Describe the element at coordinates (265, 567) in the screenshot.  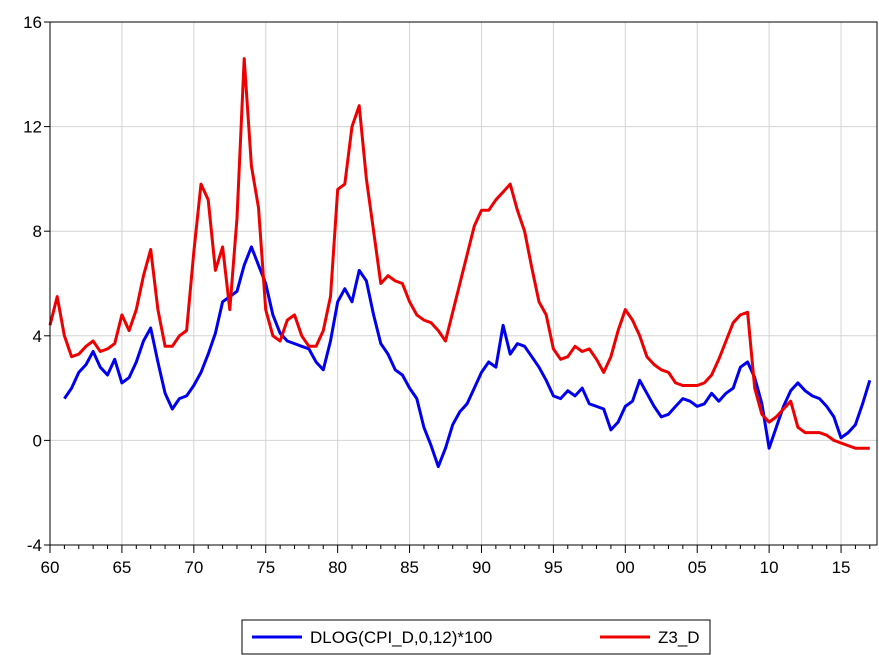
I see `x-tick-label: 75` at that location.